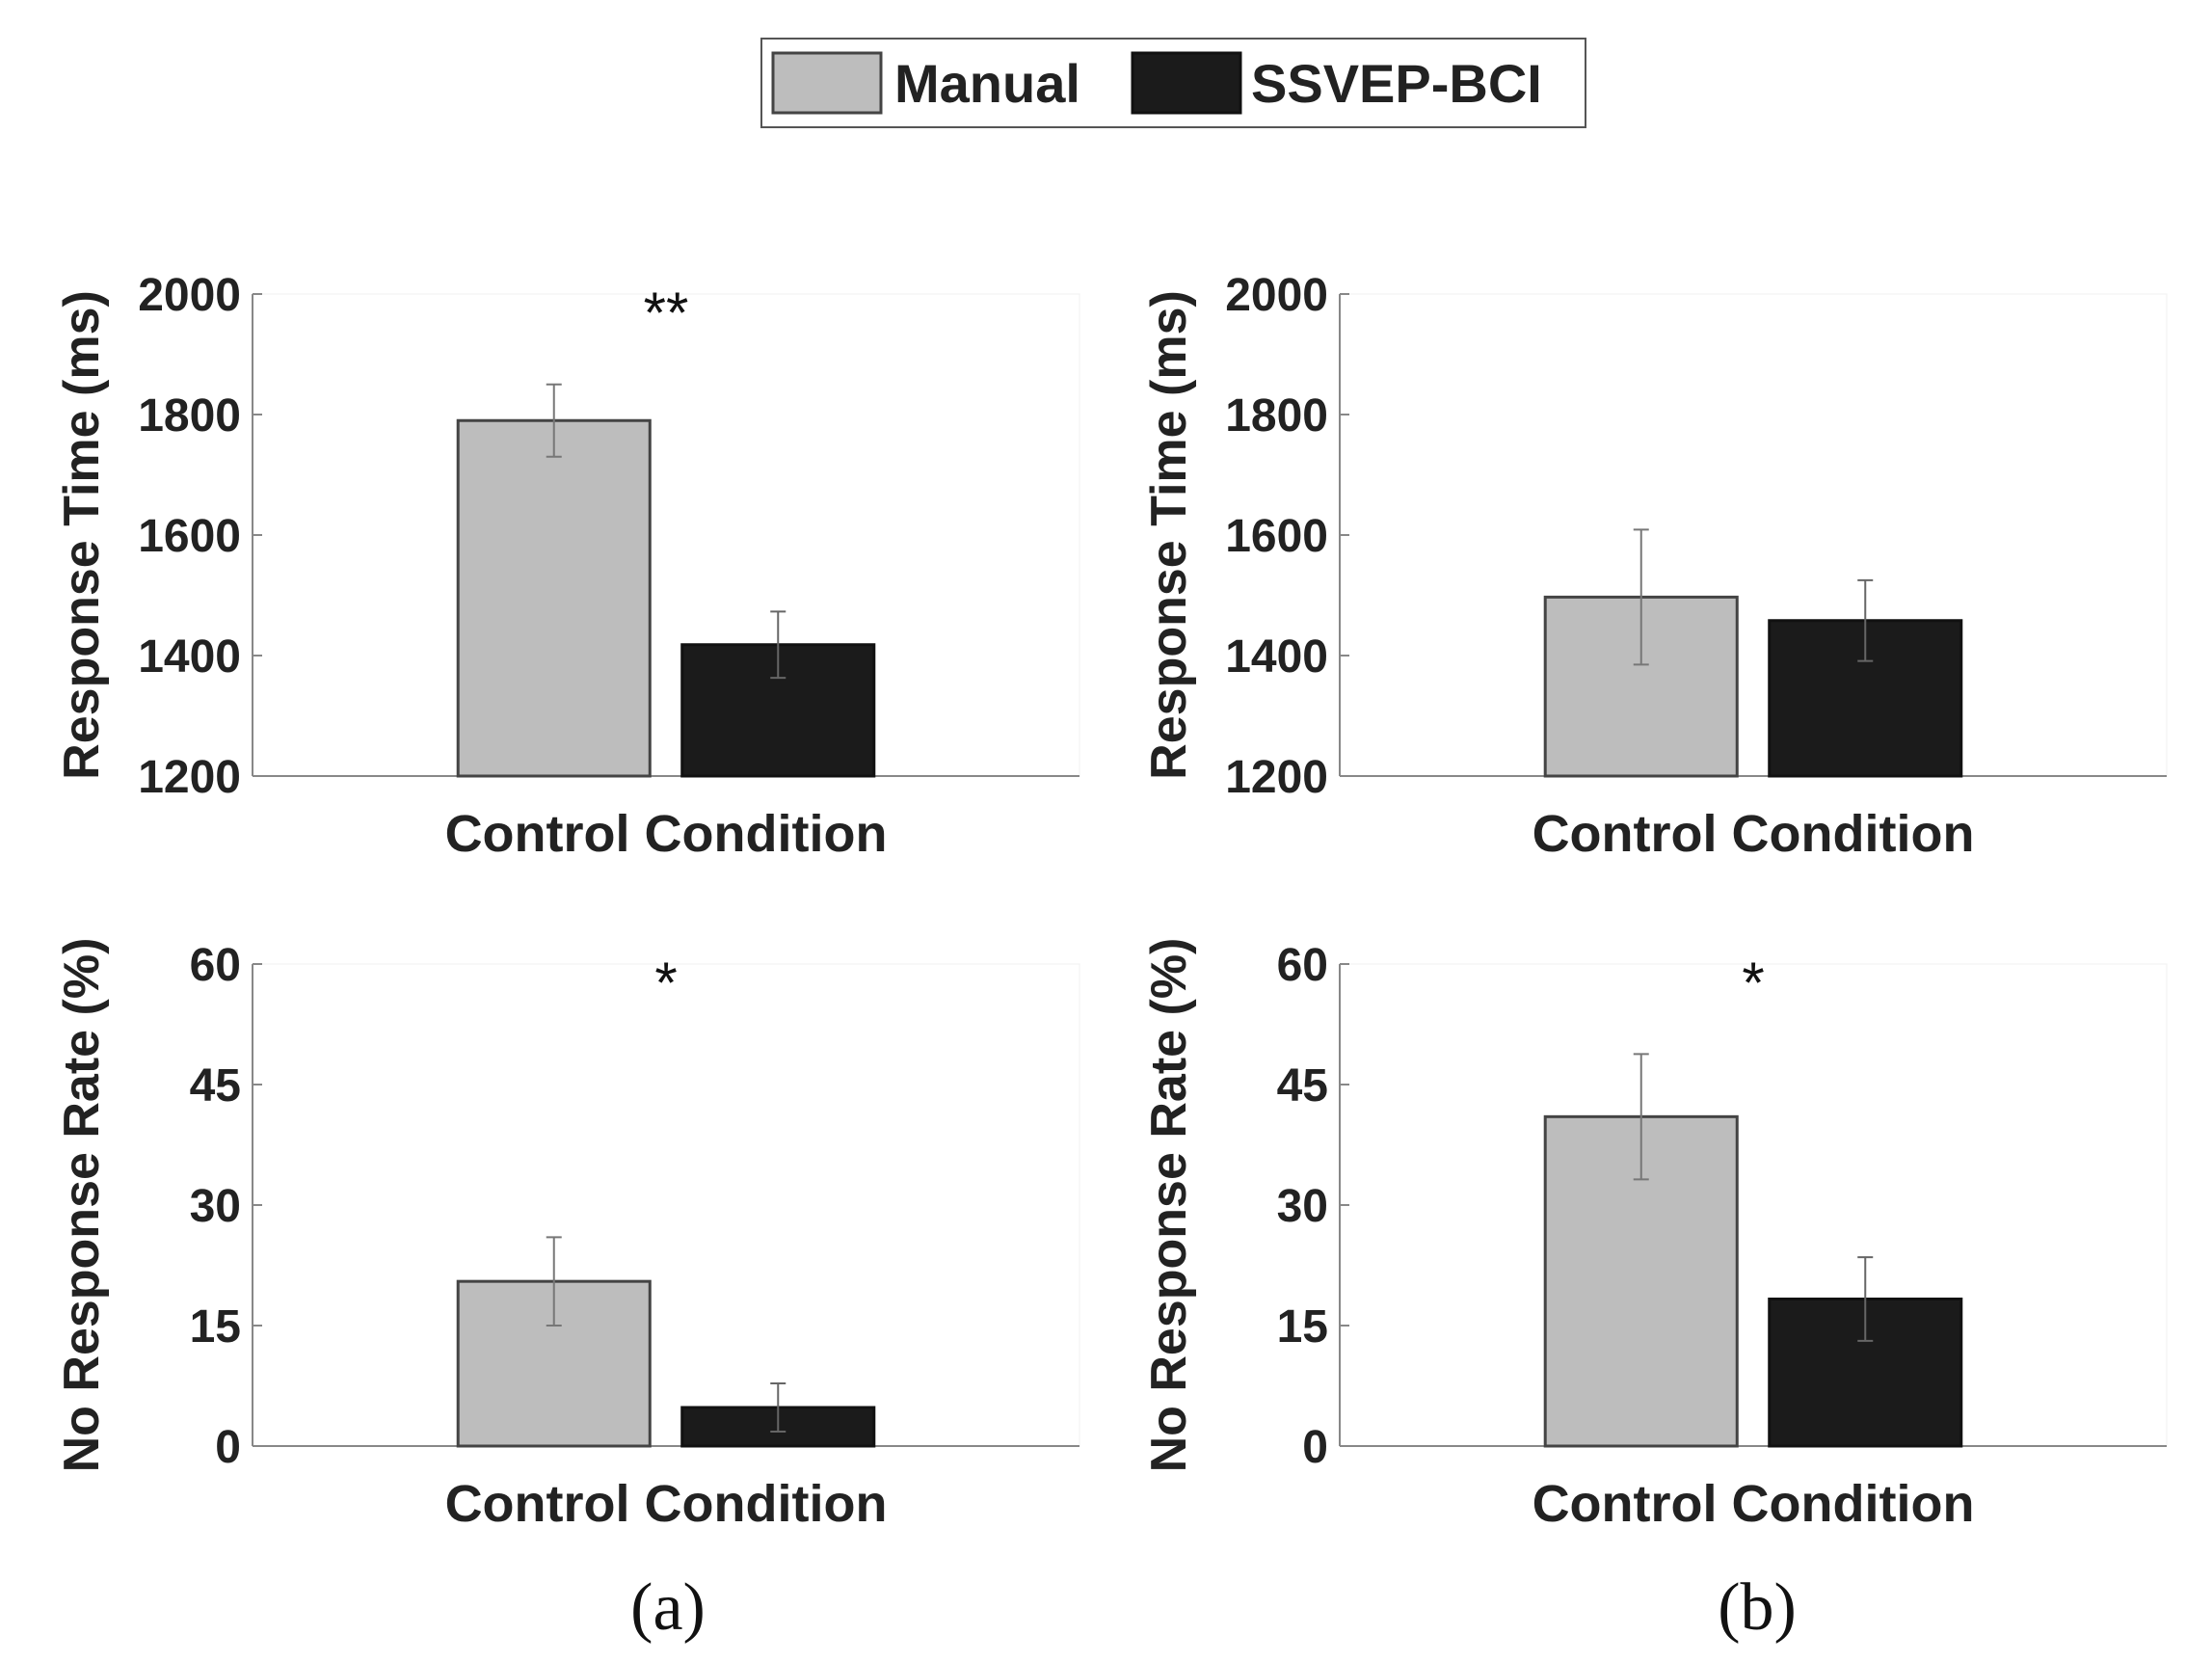 This screenshot has width=2212, height=1662. What do you see at coordinates (666, 313) in the screenshot?
I see `significance-marker: **` at bounding box center [666, 313].